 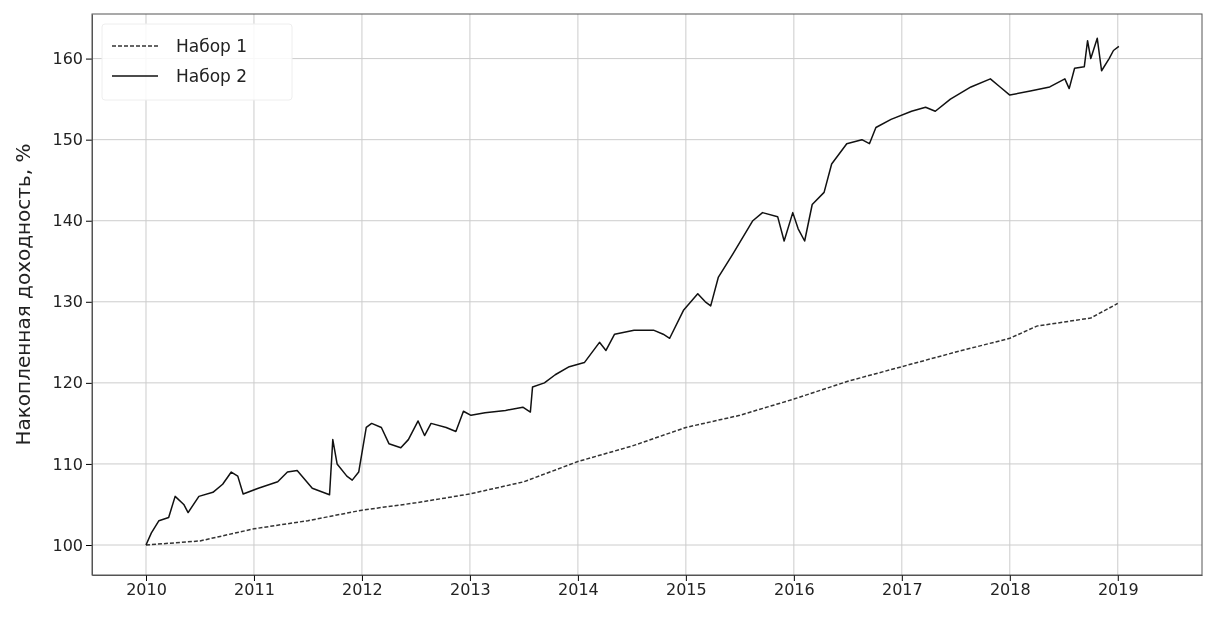 What do you see at coordinates (146, 590) in the screenshot?
I see `x-tick-label: 2010` at bounding box center [146, 590].